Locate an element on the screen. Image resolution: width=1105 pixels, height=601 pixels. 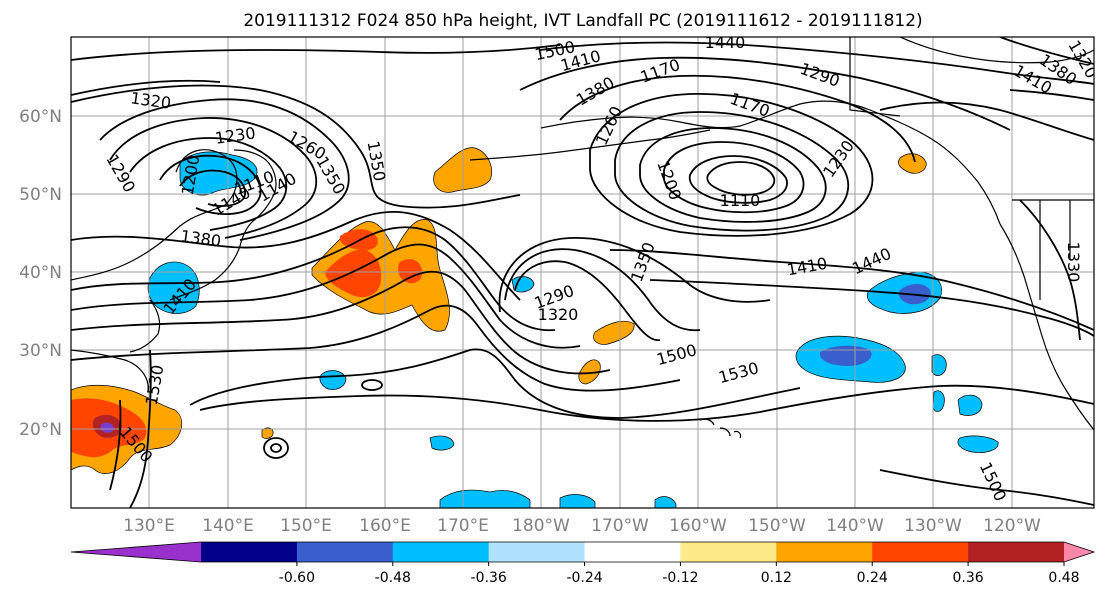
lon-label: 140°E is located at coordinates (228, 526).